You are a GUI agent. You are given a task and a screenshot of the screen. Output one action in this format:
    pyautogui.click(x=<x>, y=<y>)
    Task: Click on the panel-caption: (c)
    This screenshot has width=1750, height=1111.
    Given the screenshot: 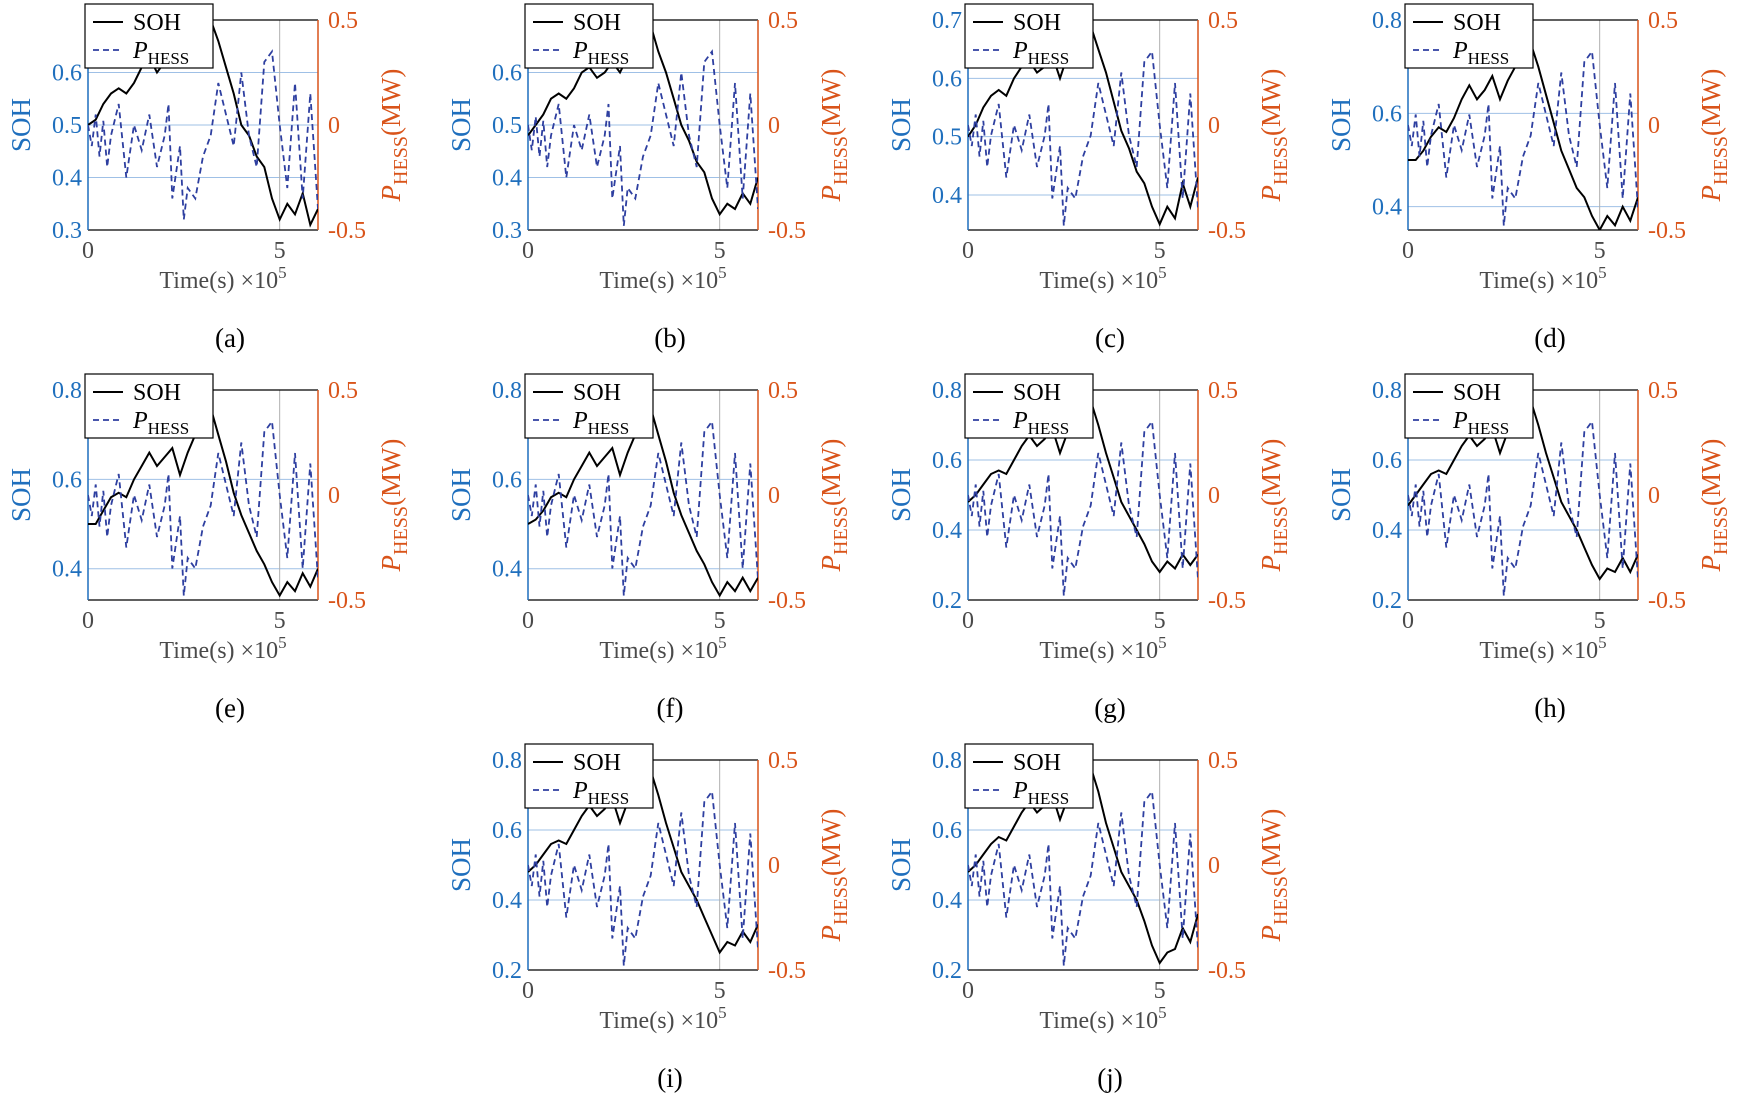 What is the action you would take?
    pyautogui.click(x=1110, y=338)
    